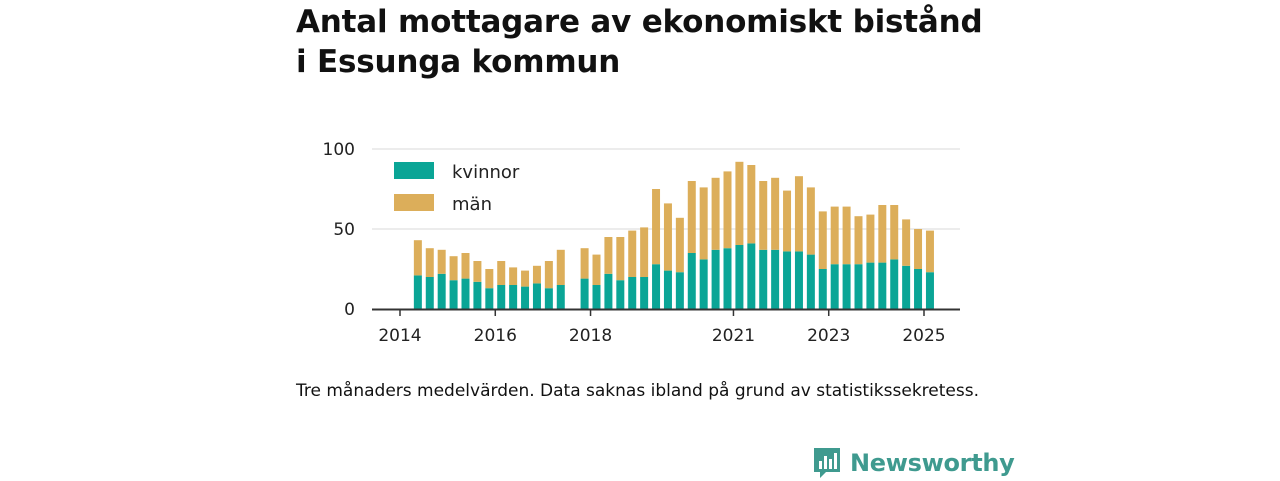 The image size is (1280, 481). Describe the element at coordinates (827, 463) in the screenshot. I see `newsworthy-logo-icon` at that location.